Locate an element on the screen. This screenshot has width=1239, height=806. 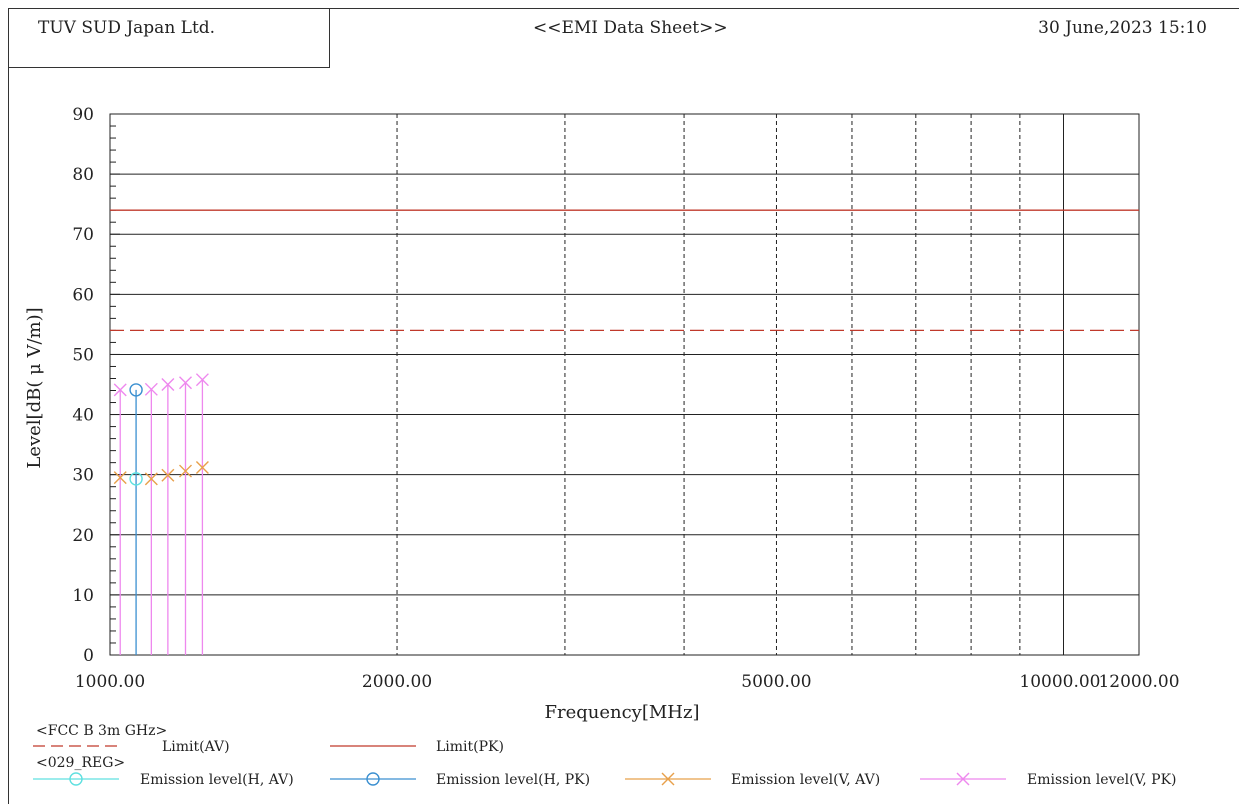
y-axis-label: Level[dB( μ V/m)] is located at coordinates (34, 387).